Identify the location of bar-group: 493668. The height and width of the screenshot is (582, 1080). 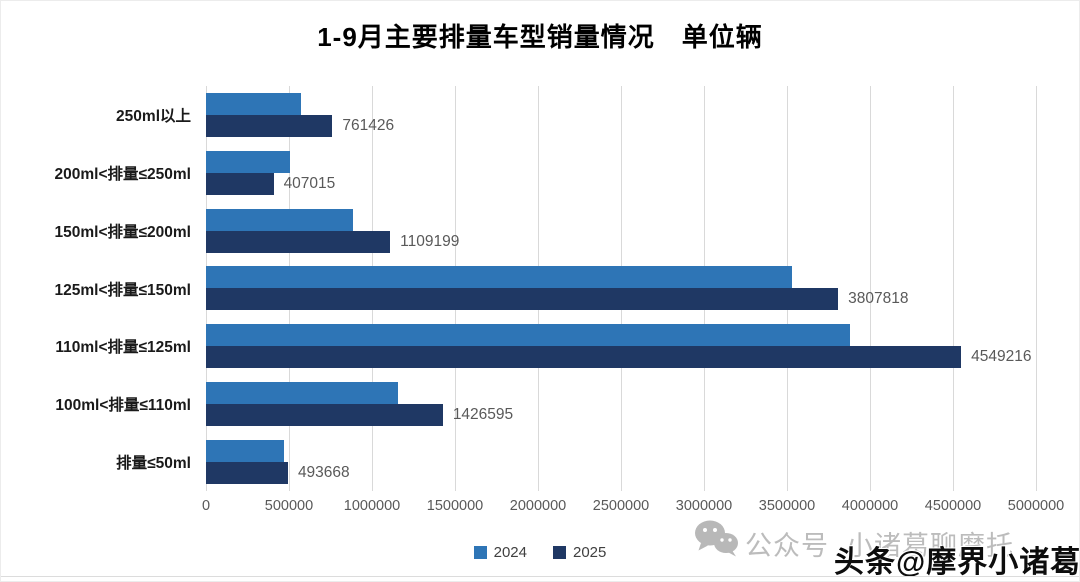
(621, 462).